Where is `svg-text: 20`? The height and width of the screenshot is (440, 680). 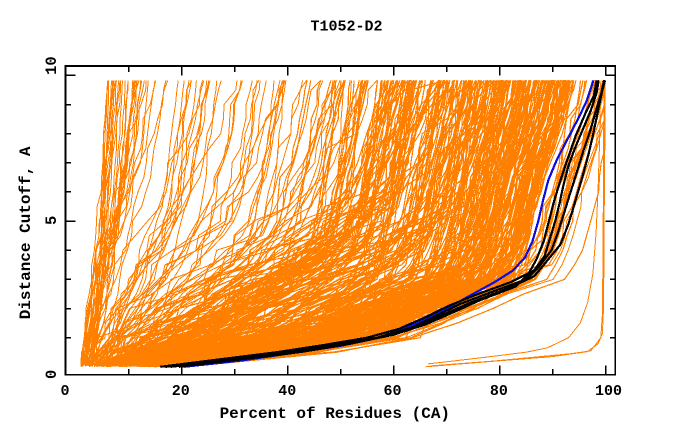
svg-text: 20 is located at coordinates (181, 391).